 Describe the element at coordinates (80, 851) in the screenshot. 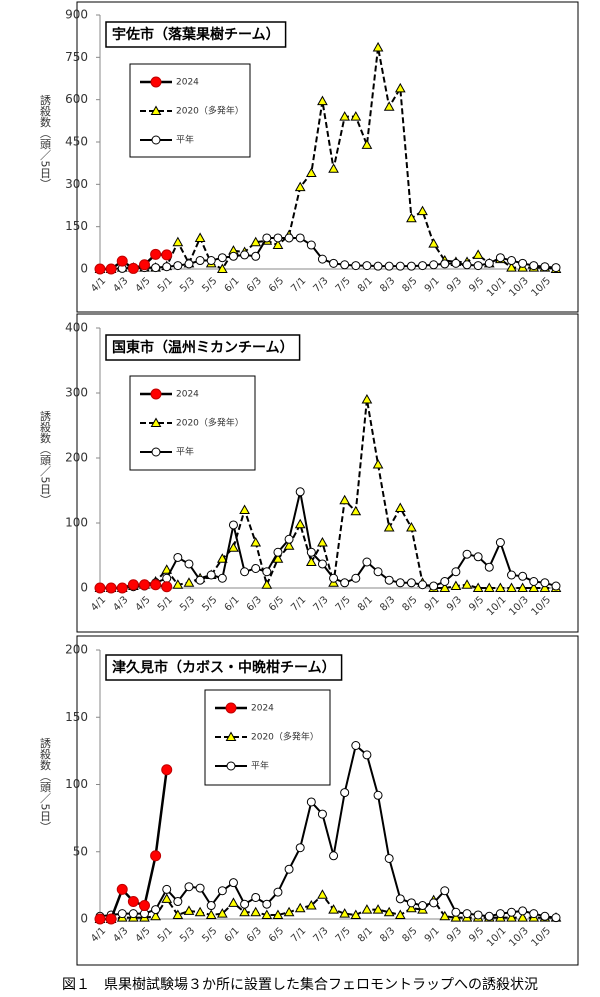

I see `y-tick-label: 50` at that location.